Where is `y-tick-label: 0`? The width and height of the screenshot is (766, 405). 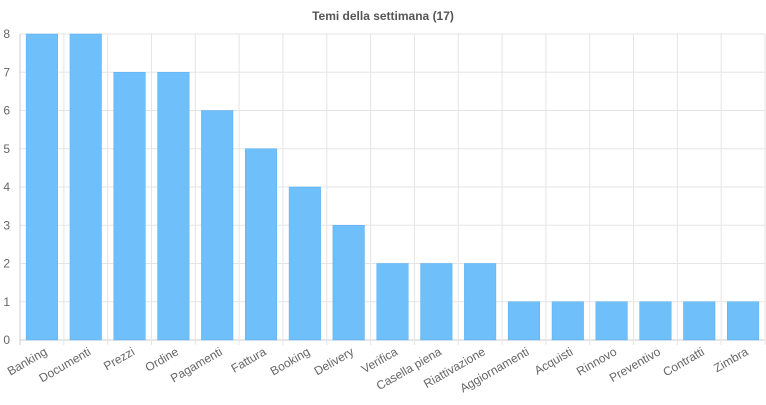
y-tick-label: 0 is located at coordinates (6, 340).